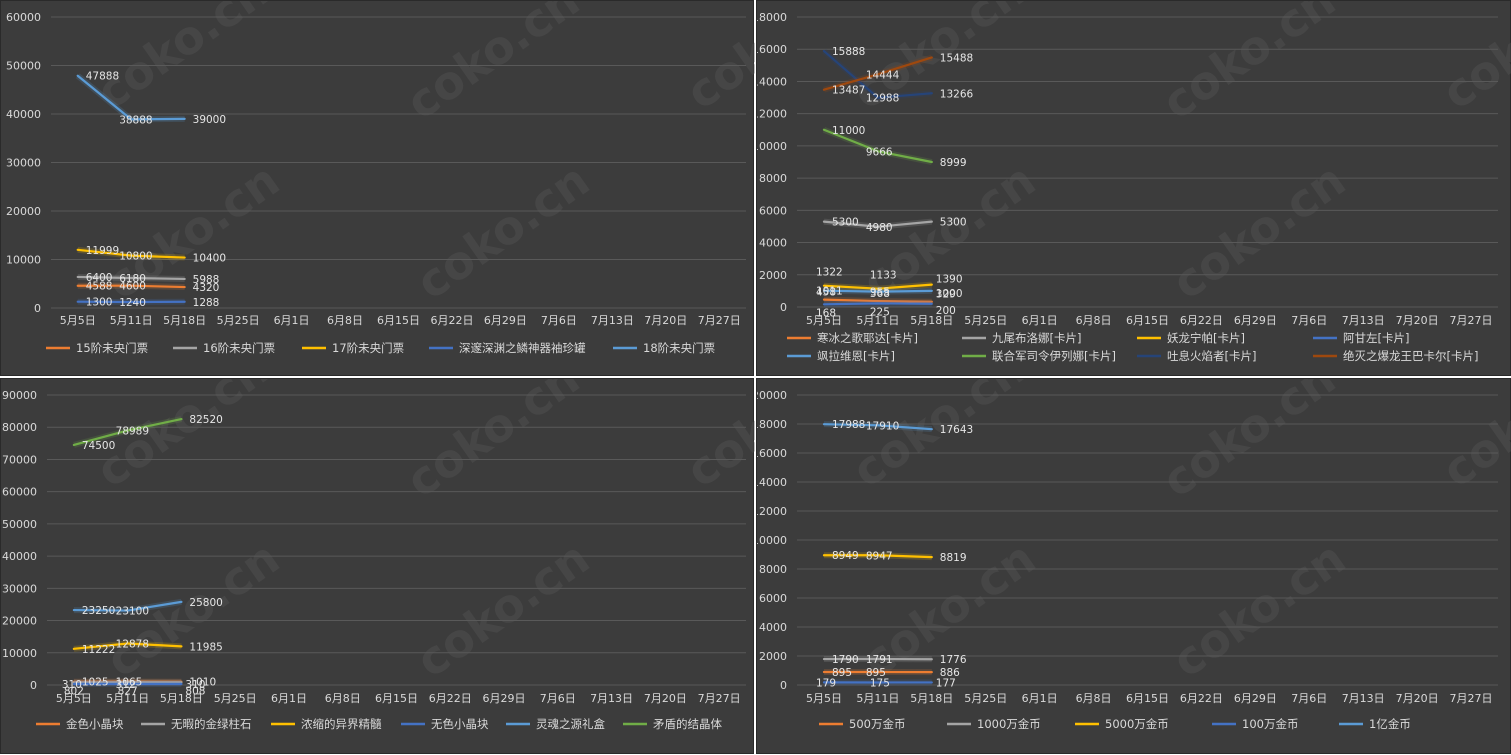 This screenshot has width=1511, height=755. I want to click on data-label: 10400, so click(209, 259).